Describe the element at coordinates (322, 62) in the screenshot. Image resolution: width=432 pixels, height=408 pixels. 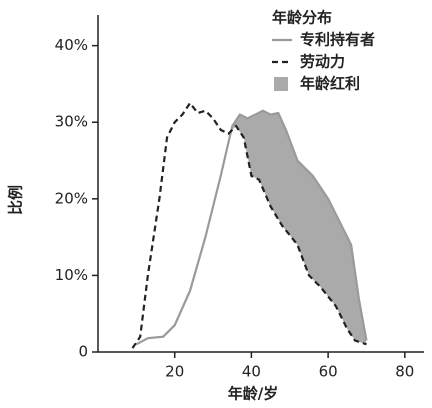
I see `legend-label: 劳动力` at that location.